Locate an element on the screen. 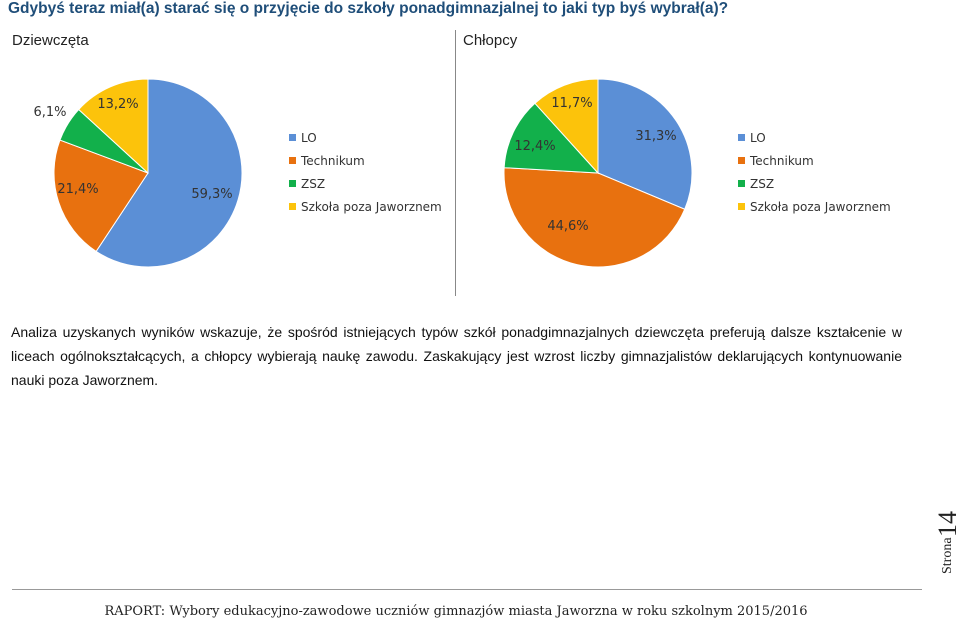 The width and height of the screenshot is (960, 623). data-label-technikum: 21,4% is located at coordinates (77, 189).